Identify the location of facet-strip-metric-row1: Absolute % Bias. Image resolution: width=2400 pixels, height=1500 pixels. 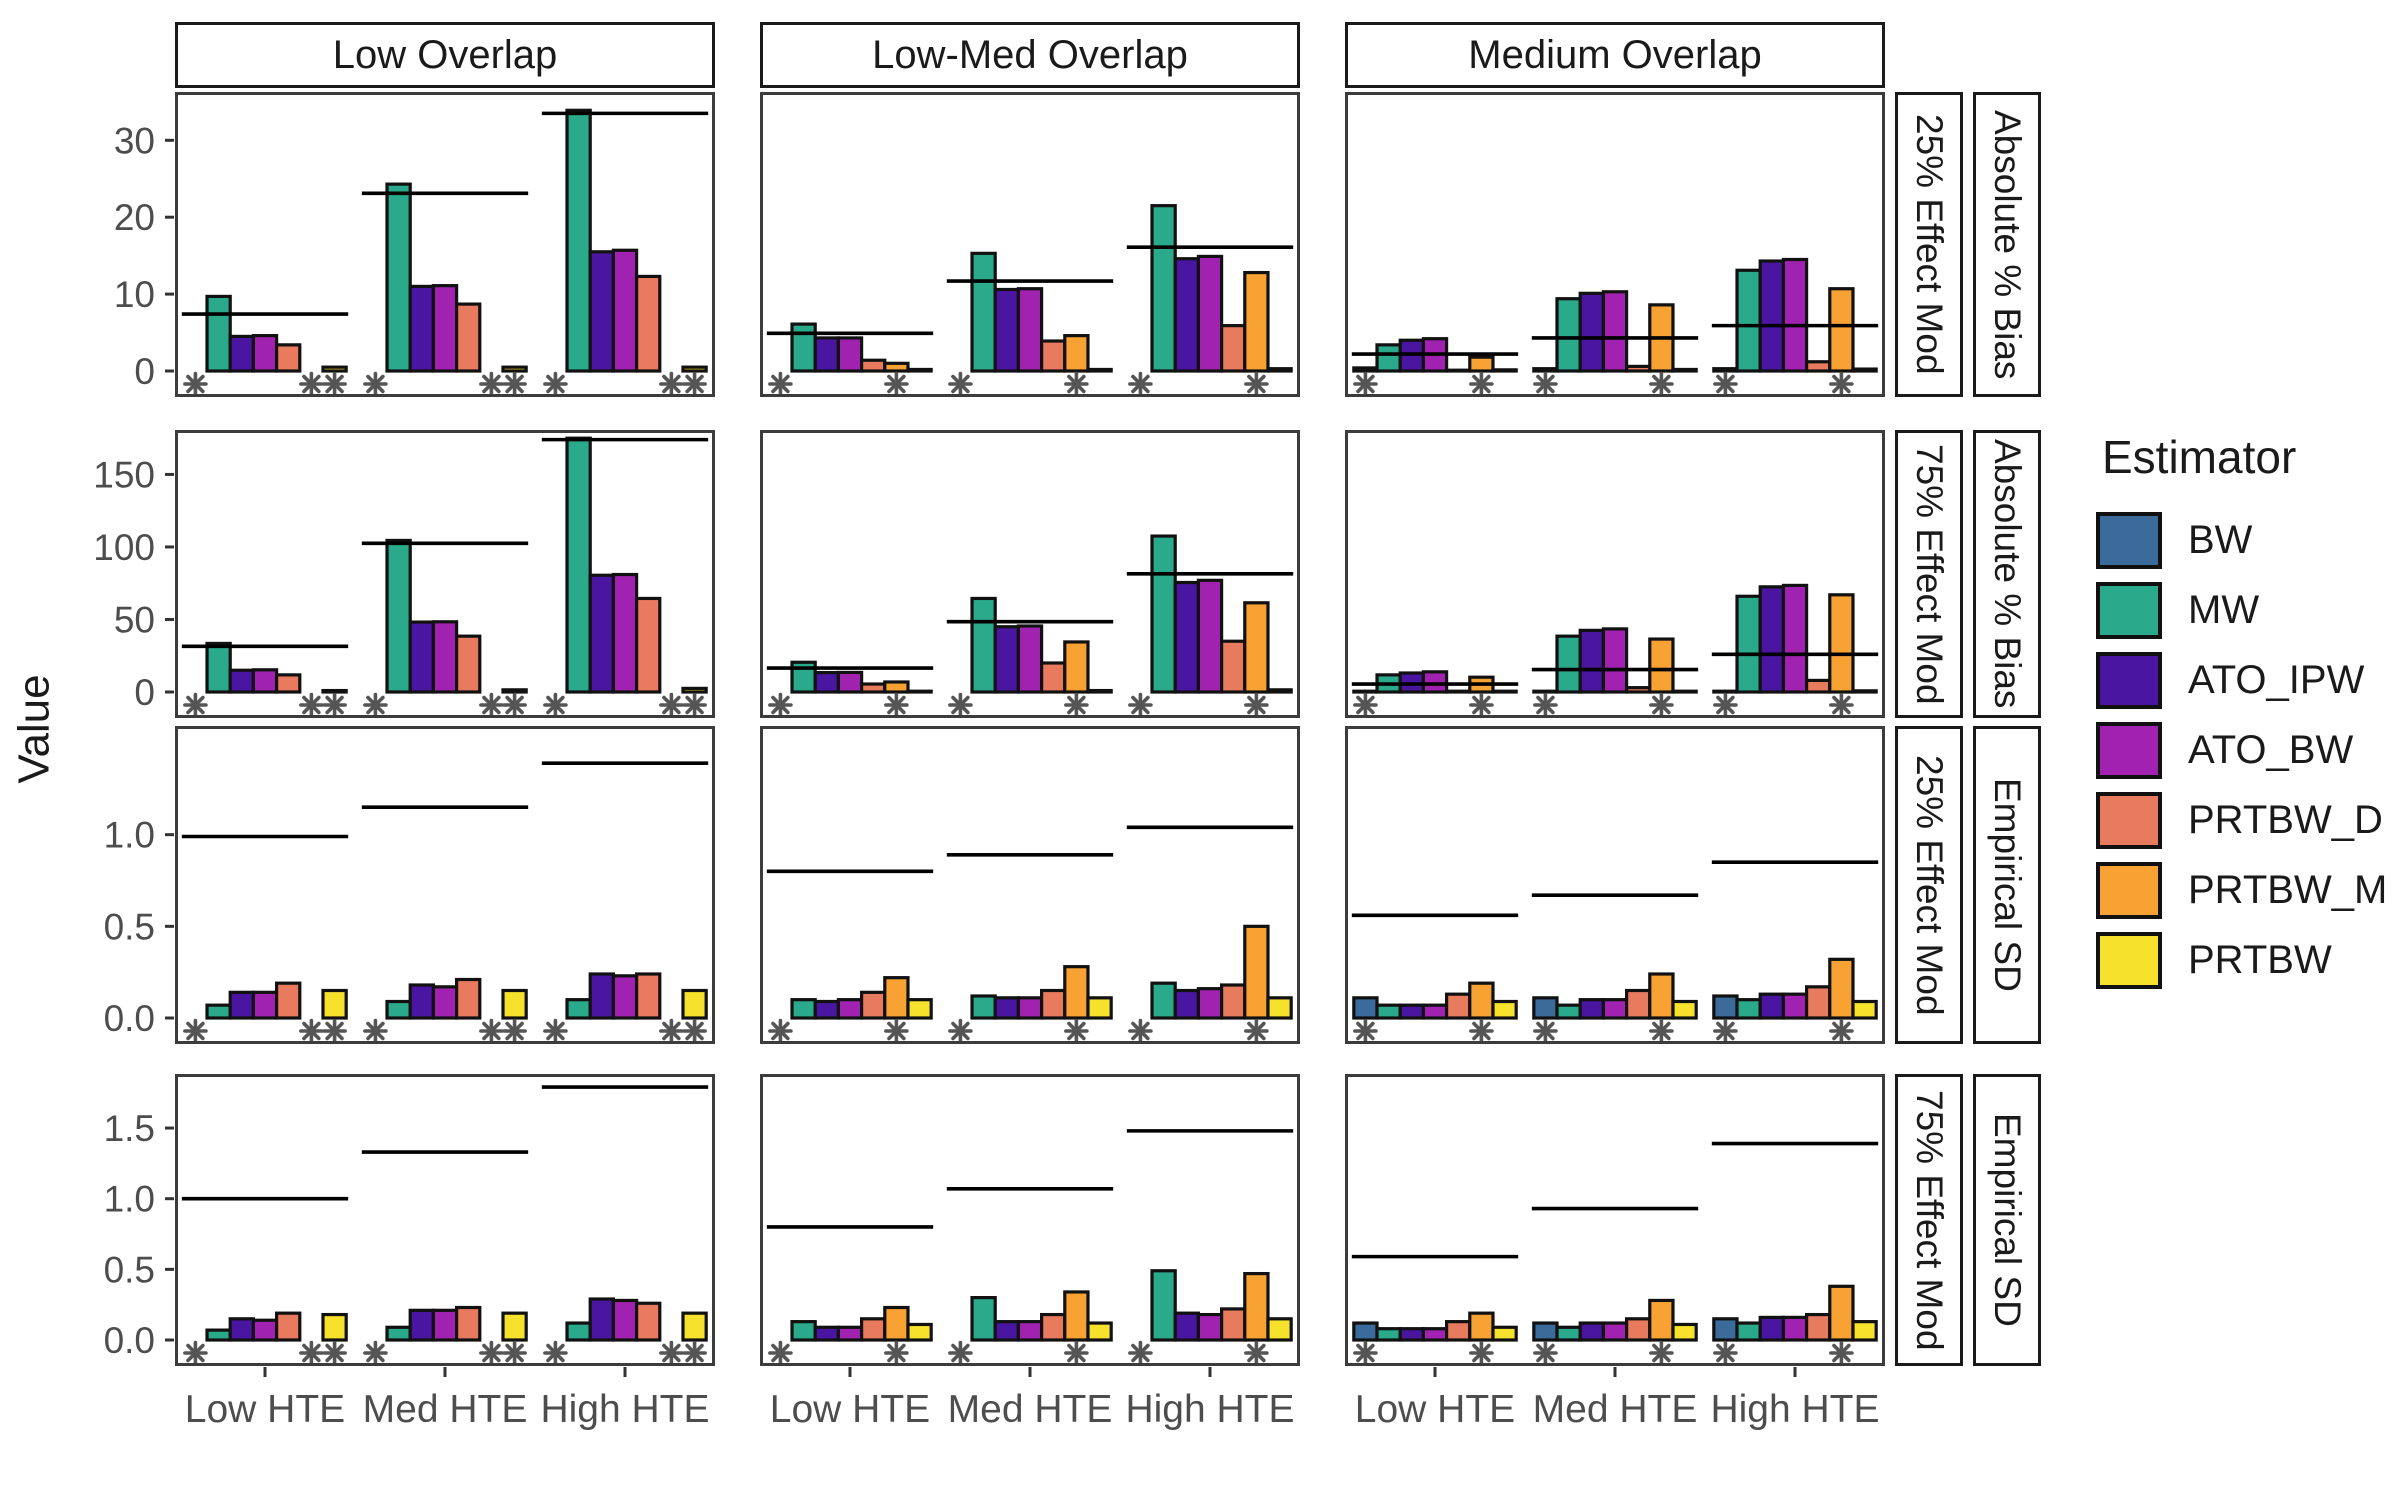
(2007, 244).